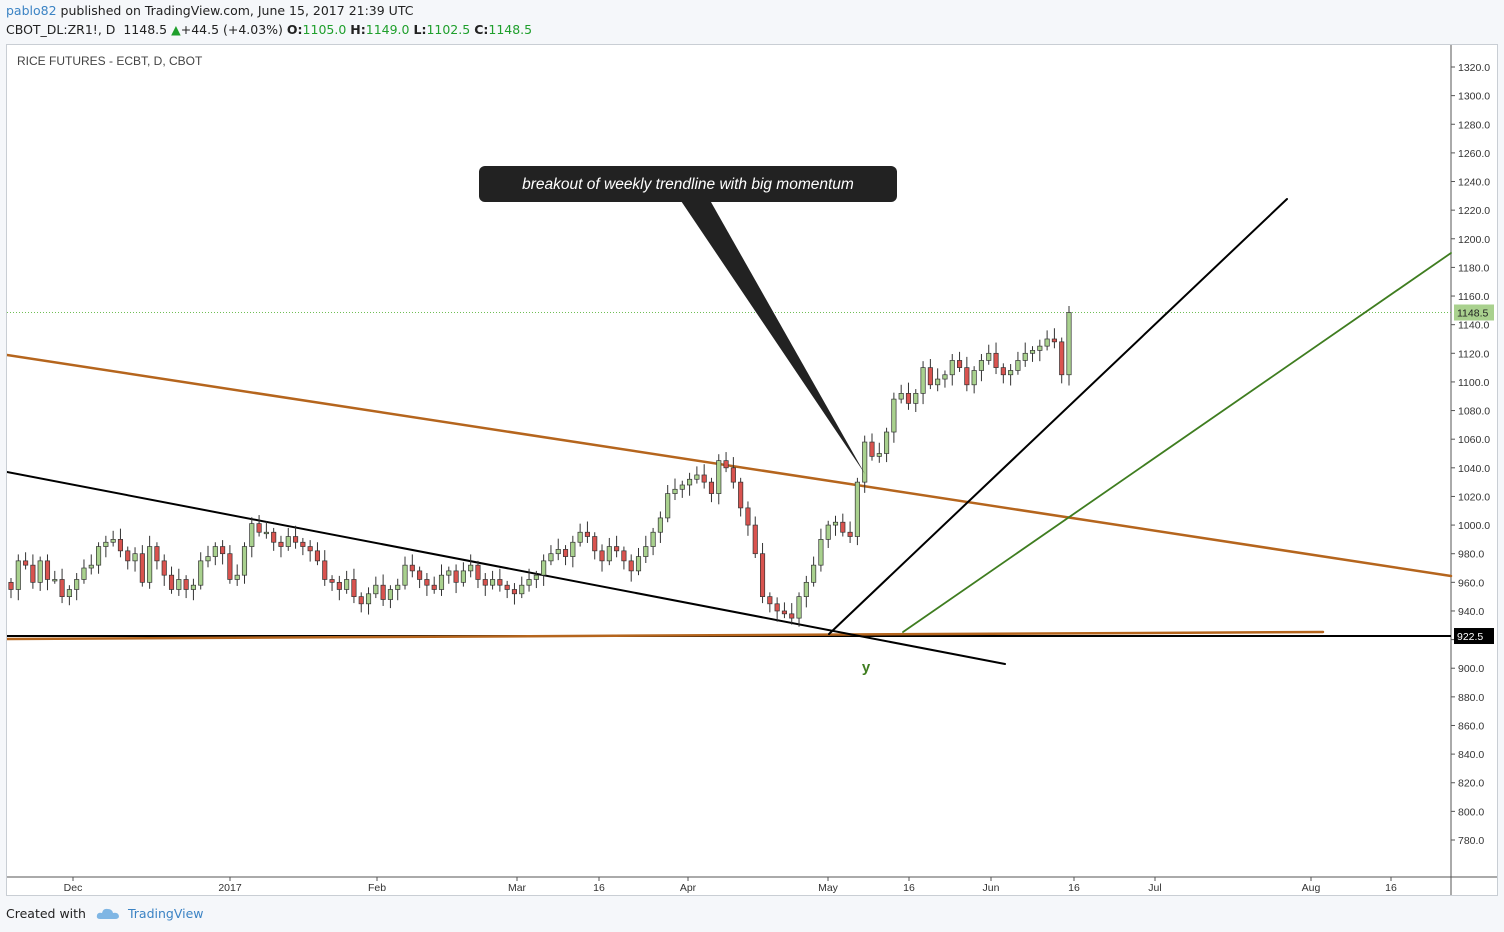 The image size is (1504, 932). What do you see at coordinates (752, 885) in the screenshot?
I see `time-axis: Dec 2017 Feb Mar 16 Apr May 16 Jun 16 Jul Aug 16` at bounding box center [752, 885].